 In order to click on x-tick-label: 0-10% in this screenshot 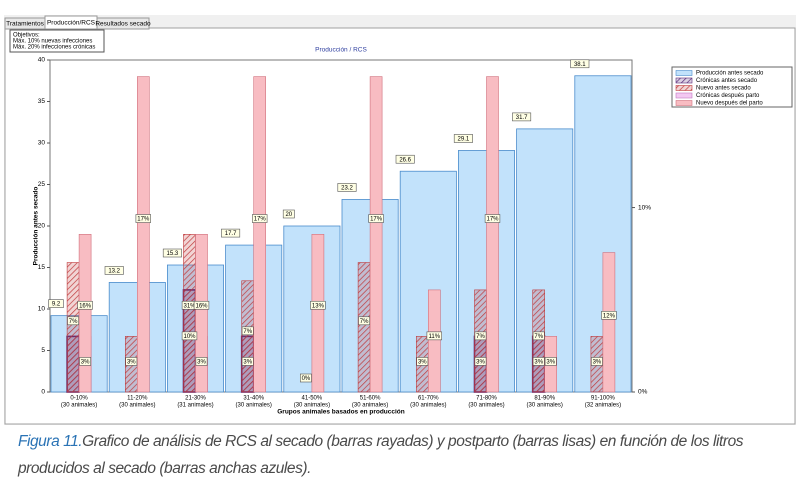, I will do `click(79, 399)`.